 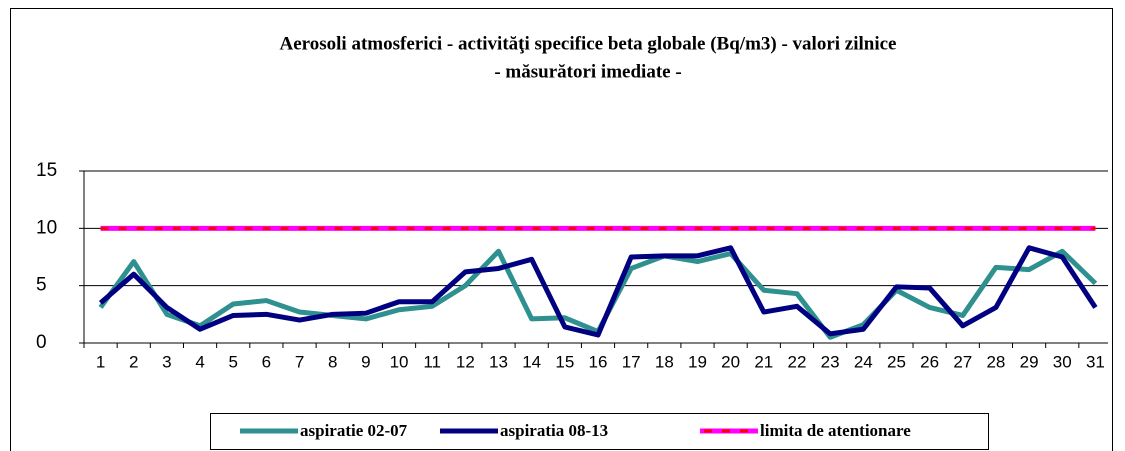 I want to click on x-tick-label: 8, so click(x=332, y=361).